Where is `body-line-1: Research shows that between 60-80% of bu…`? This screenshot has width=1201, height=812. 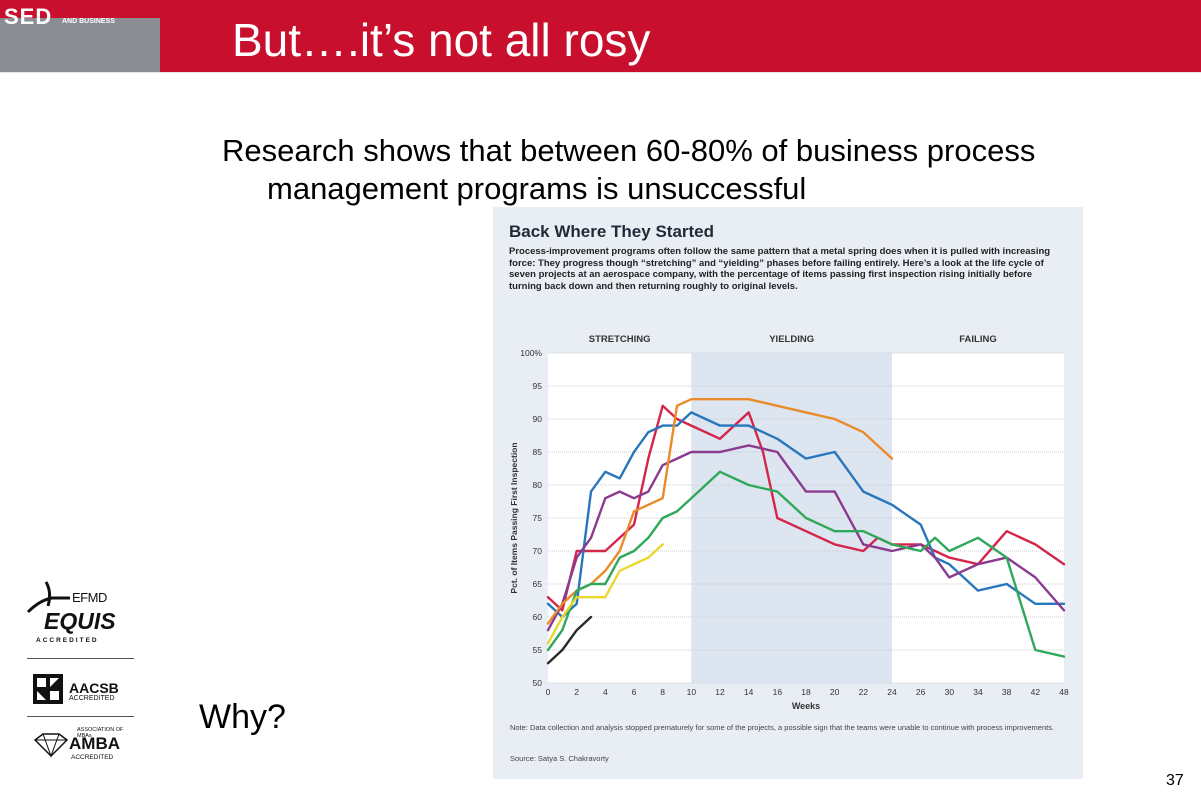
body-line-1: Research shows that between 60-80% of bu… is located at coordinates (629, 150).